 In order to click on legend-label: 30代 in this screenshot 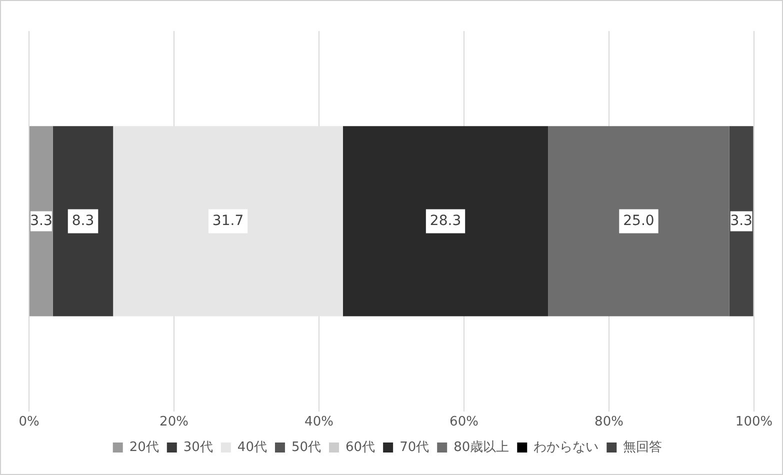, I will do `click(198, 447)`.